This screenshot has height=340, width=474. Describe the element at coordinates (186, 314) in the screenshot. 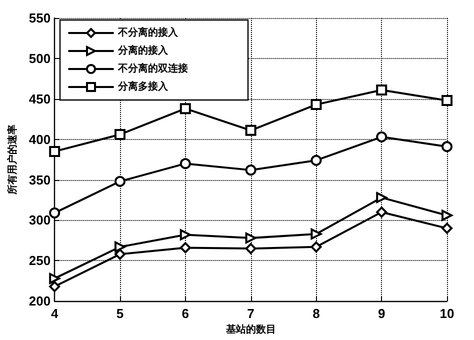

I see `x-tick-label: 6` at that location.